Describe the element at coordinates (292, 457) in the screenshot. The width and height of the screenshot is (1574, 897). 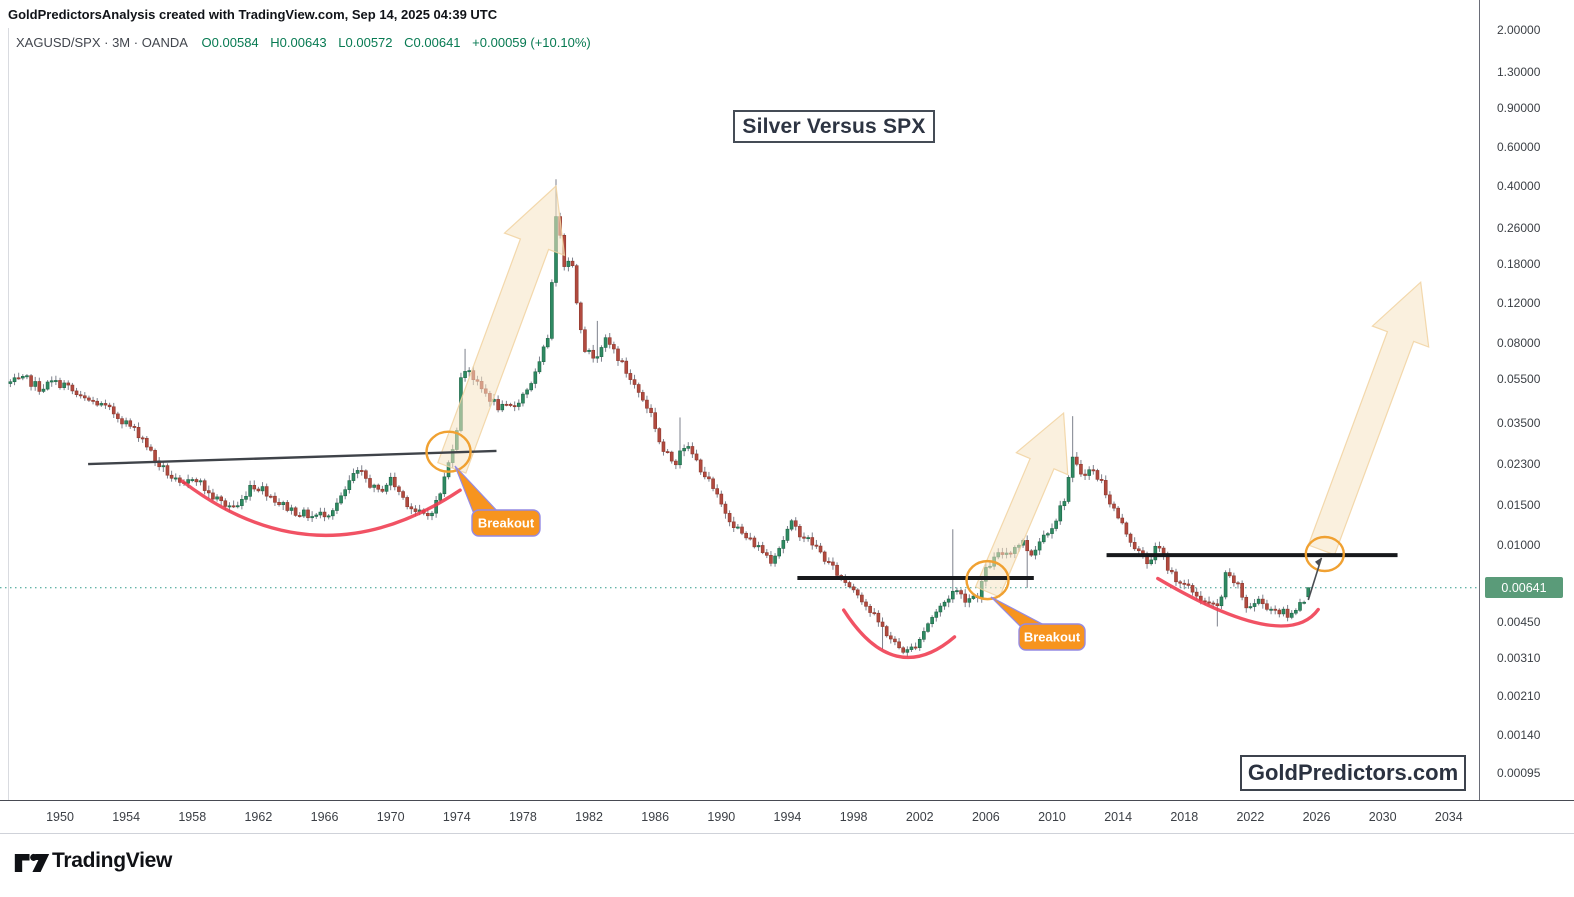
I see `rounding-top-resistance-1960s` at that location.